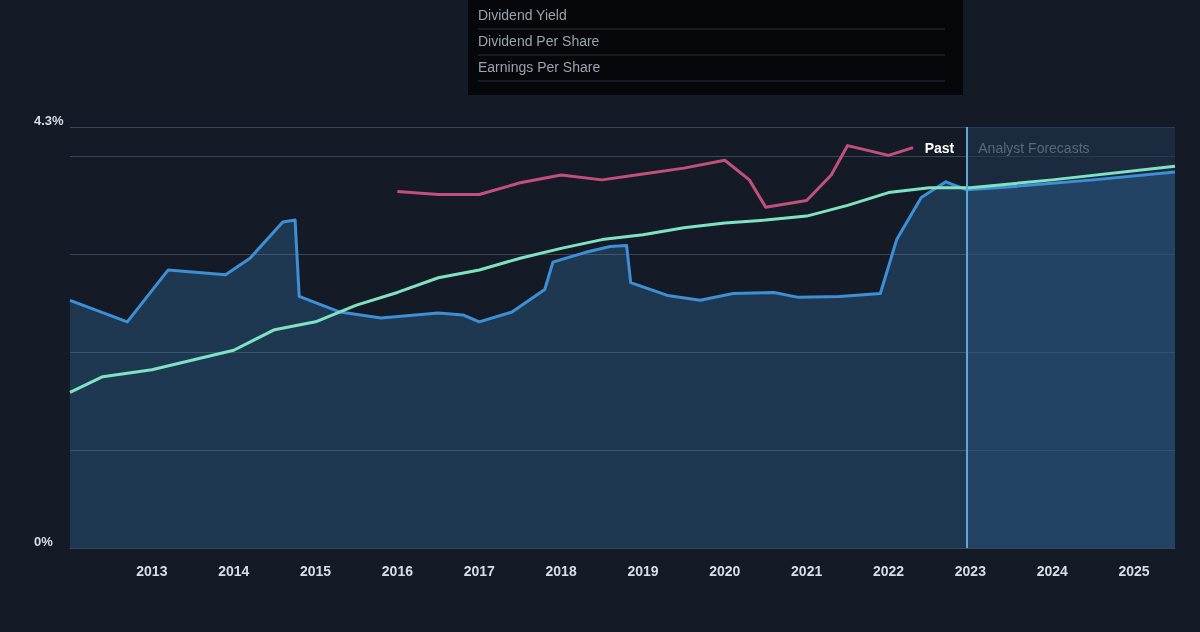 This screenshot has height=632, width=1200. I want to click on x-tick-label: 2025, so click(1134, 571).